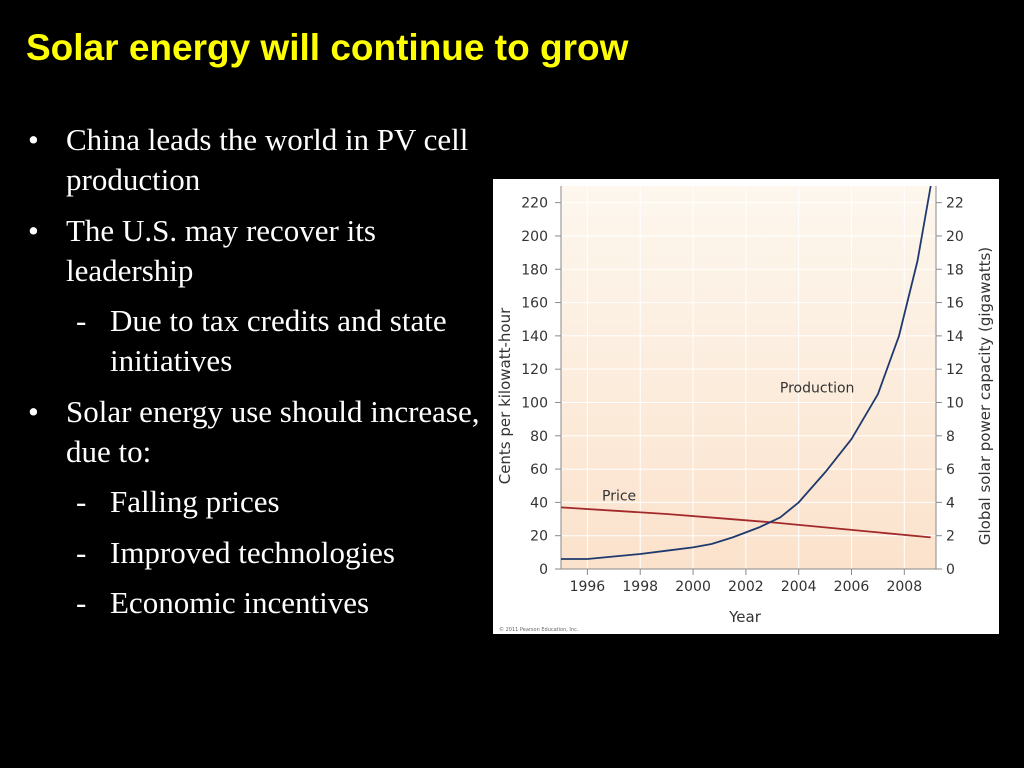  I want to click on y-tick-label: 80, so click(539, 437).